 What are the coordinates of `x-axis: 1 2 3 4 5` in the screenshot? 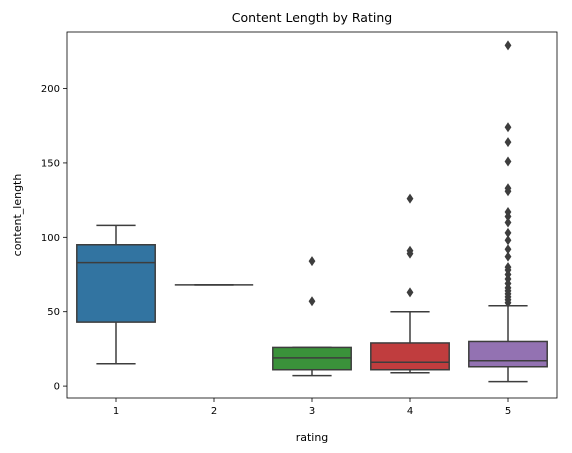 It's located at (312, 407).